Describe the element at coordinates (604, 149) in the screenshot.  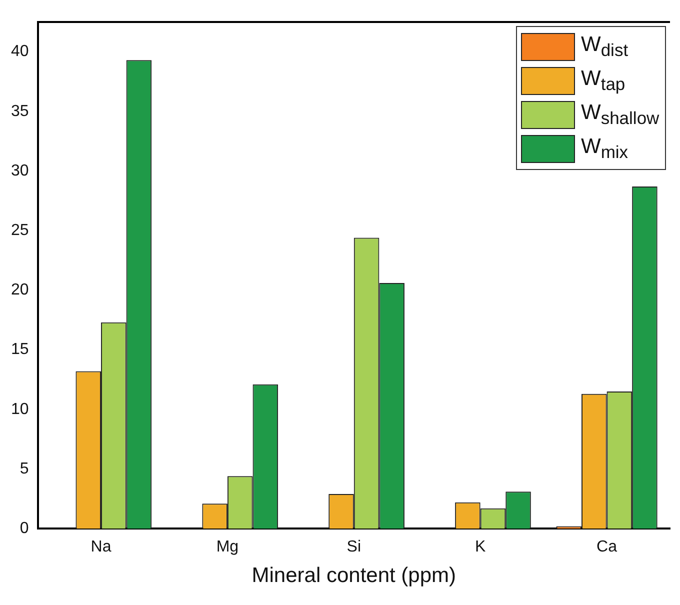
I see `legend-label: W$_{mix}$` at that location.